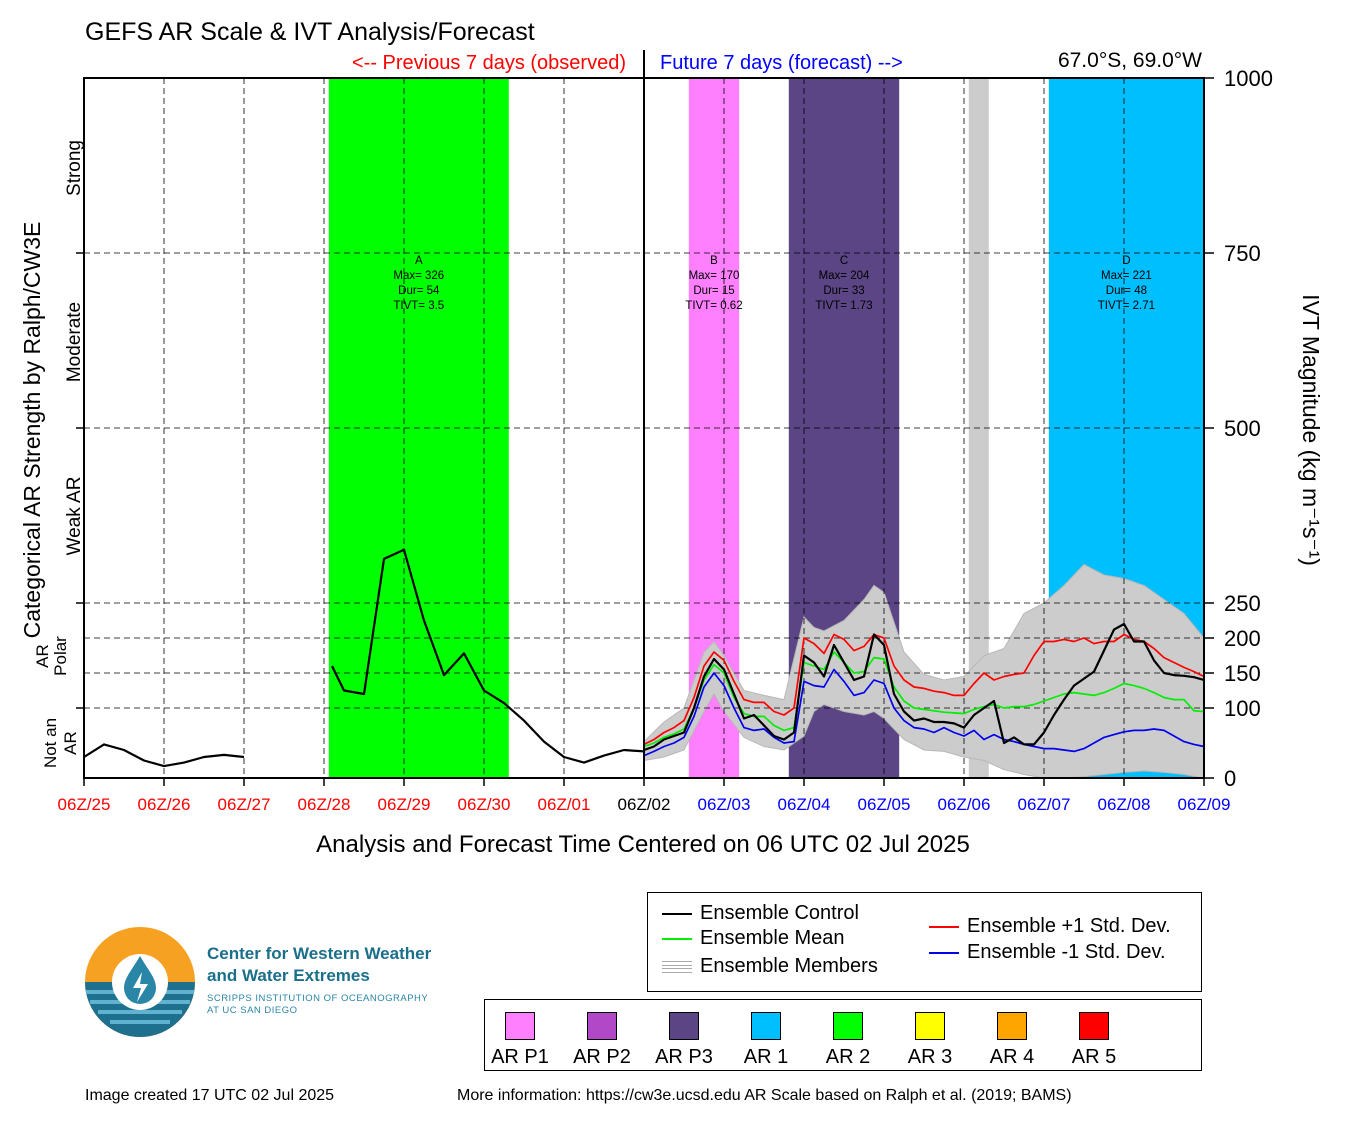 The height and width of the screenshot is (1128, 1348). Describe the element at coordinates (32, 430) in the screenshot. I see `left-axis-title: Categorical AR Strength by Ralph/CW3E` at that location.